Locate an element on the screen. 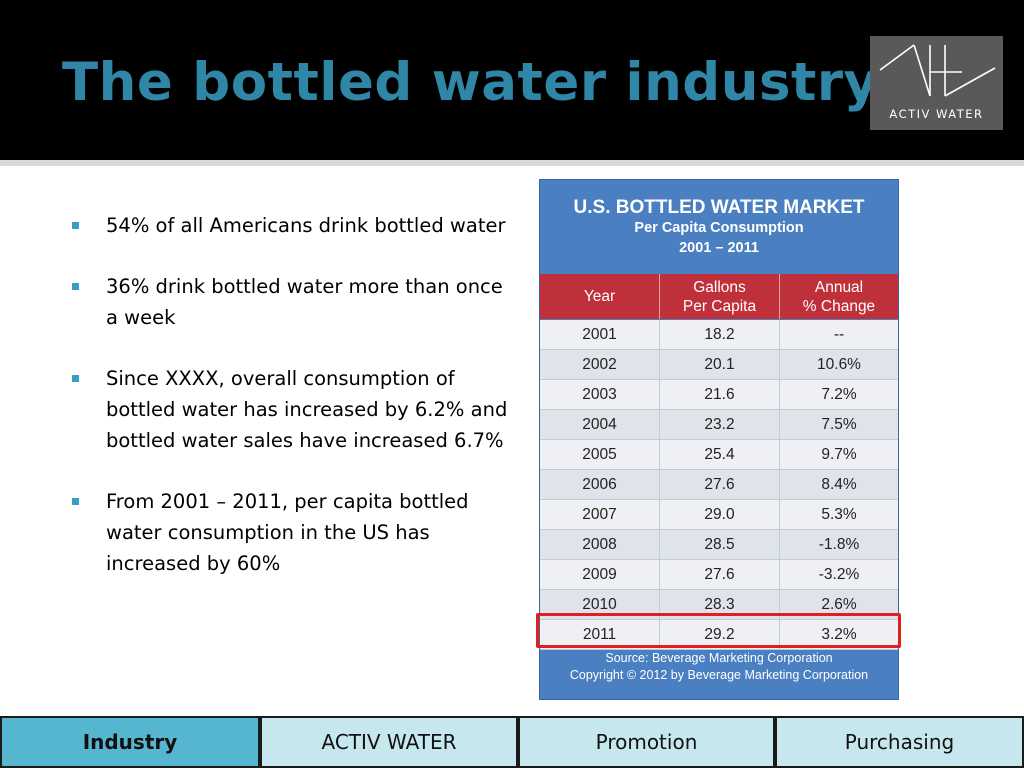 This screenshot has height=768, width=1024. change-cell: -- is located at coordinates (839, 335).